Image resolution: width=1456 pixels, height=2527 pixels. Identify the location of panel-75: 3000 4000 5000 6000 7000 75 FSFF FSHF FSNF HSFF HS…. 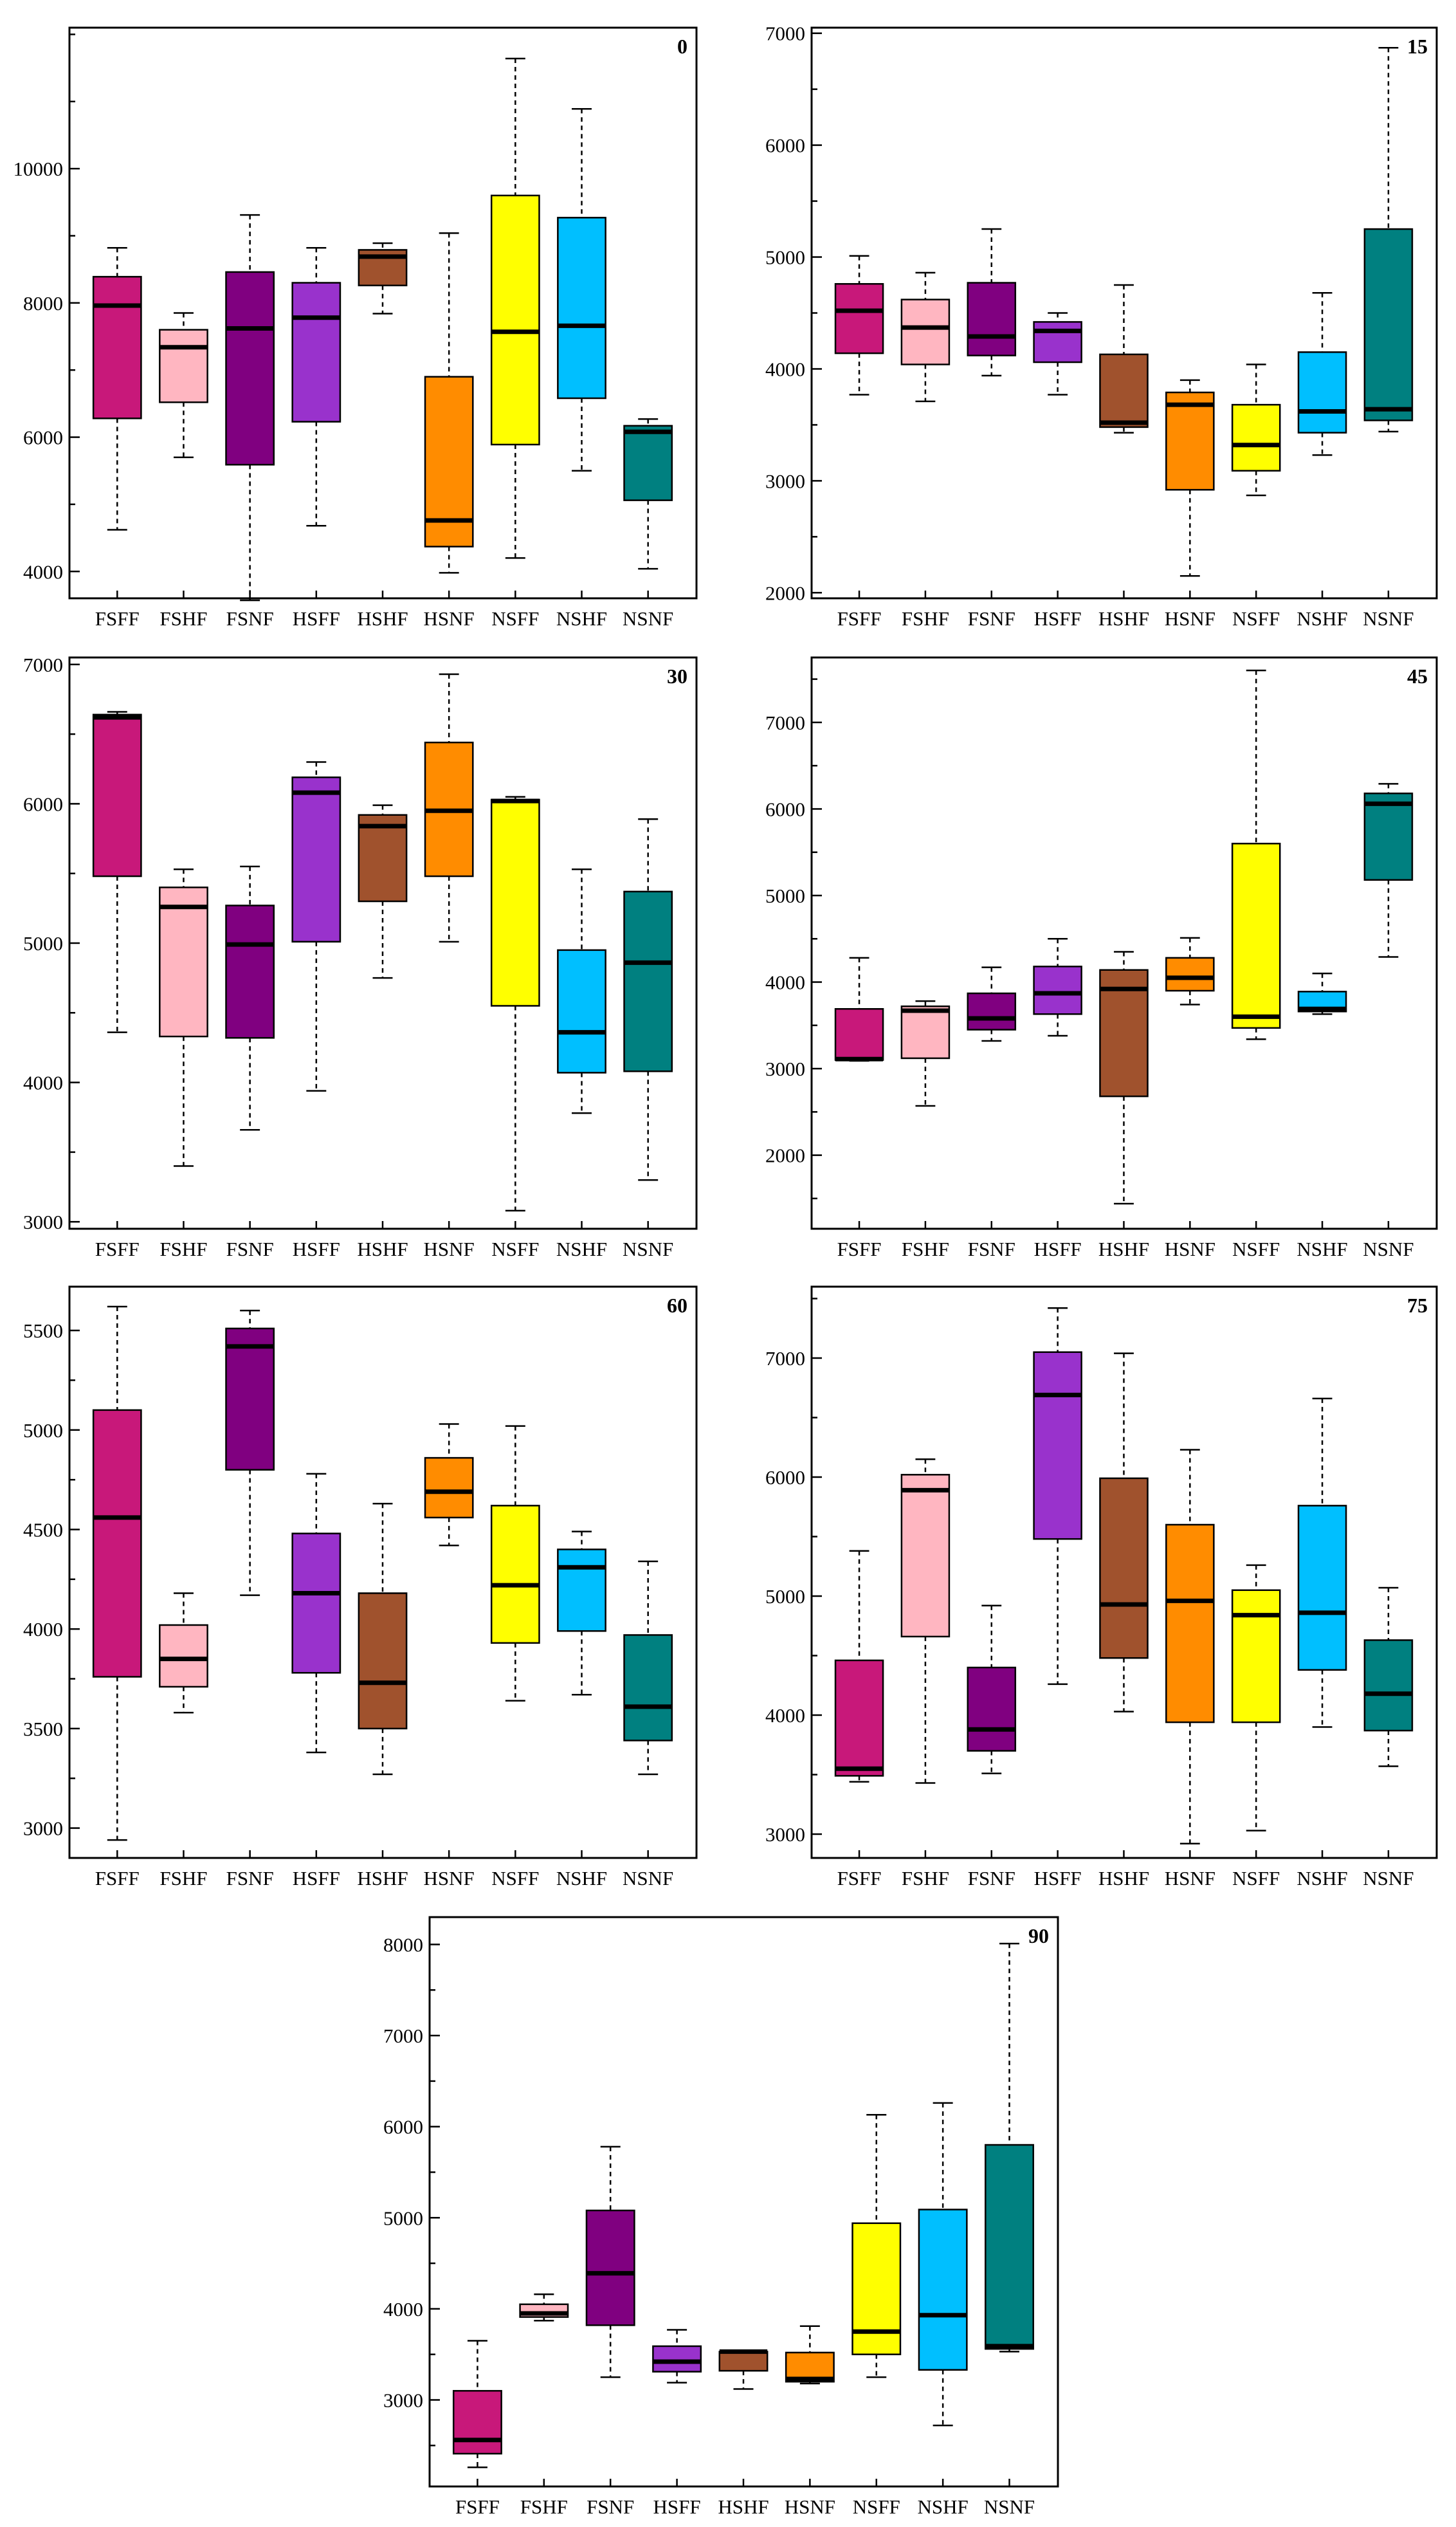
(1102, 1587).